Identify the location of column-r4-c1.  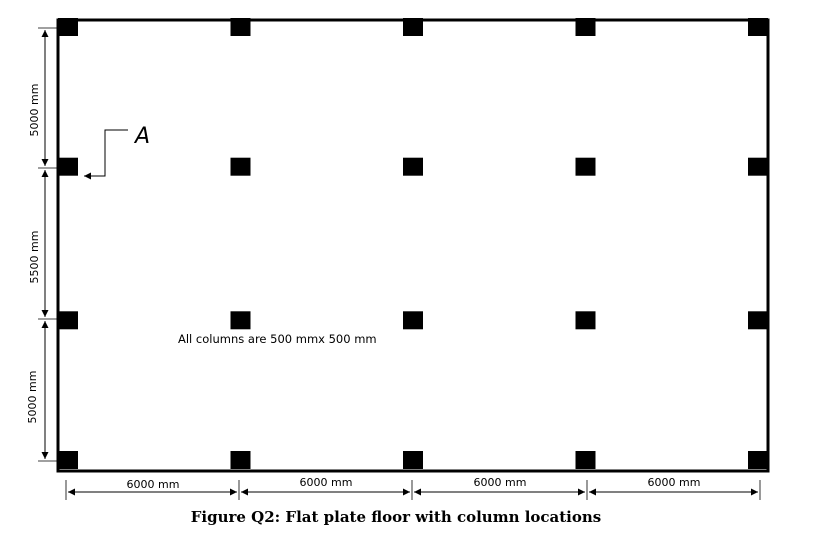
(68, 460).